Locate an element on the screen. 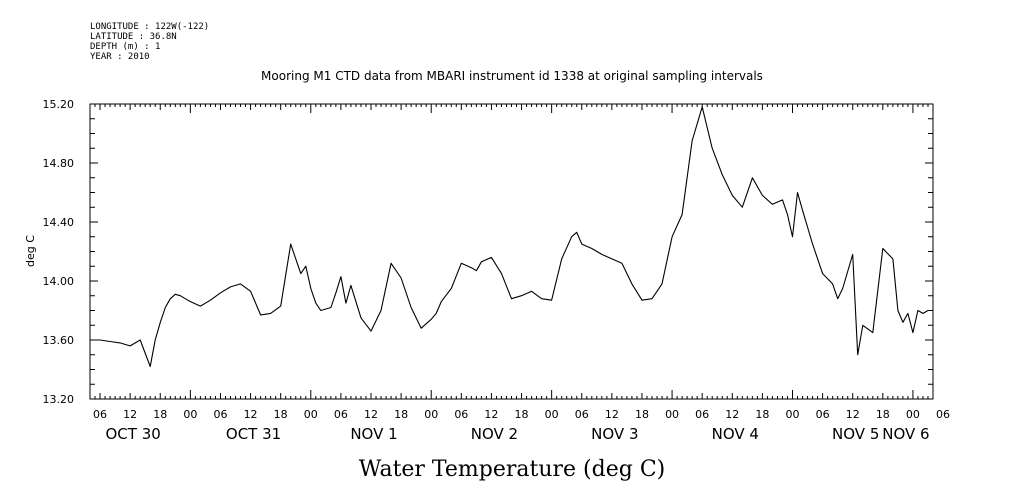  y-tick-label: 13.20 is located at coordinates (59, 399).